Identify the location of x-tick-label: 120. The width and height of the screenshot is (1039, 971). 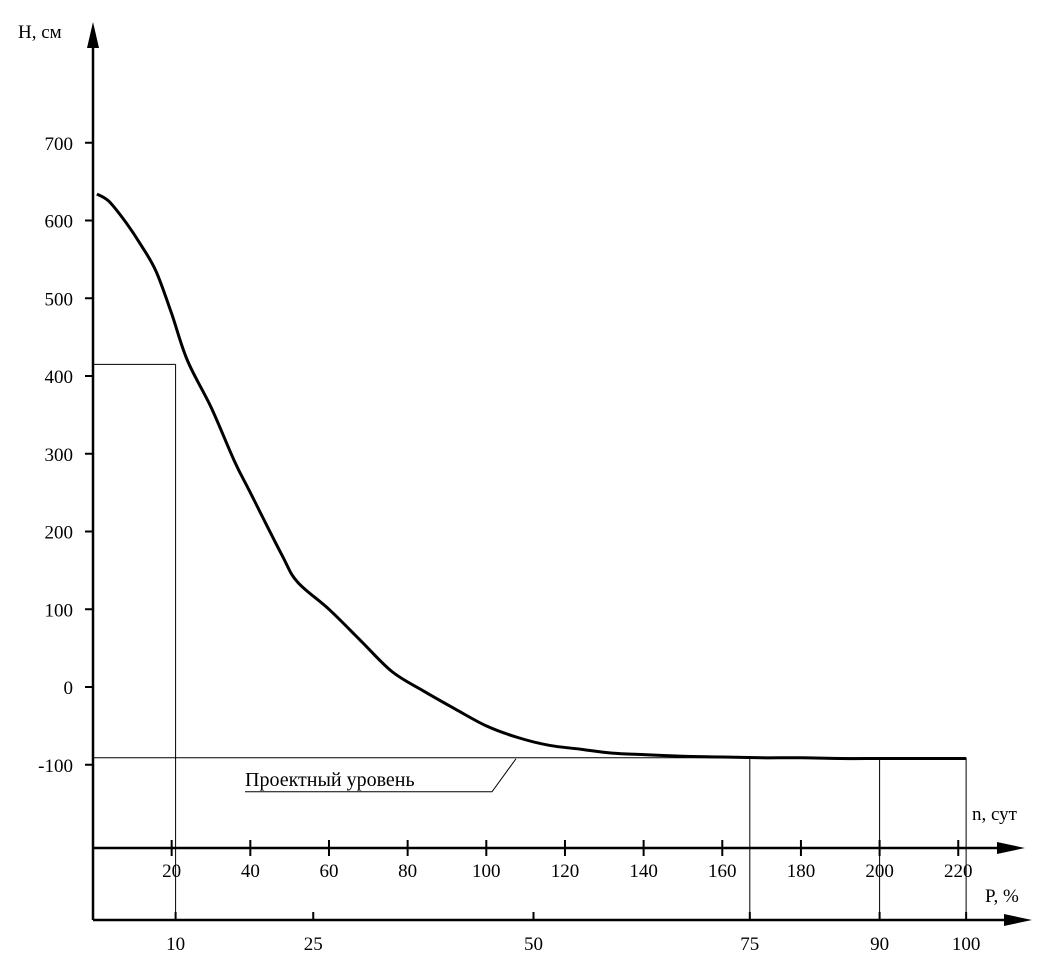
(565, 871).